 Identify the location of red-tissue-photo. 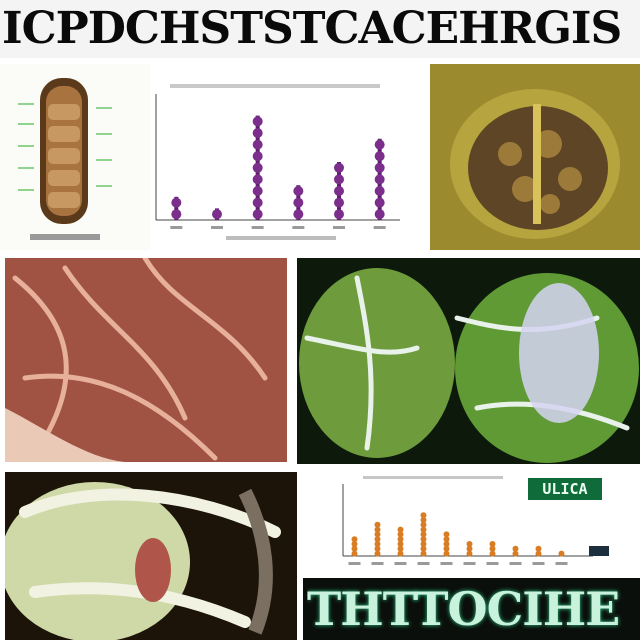
(146, 360).